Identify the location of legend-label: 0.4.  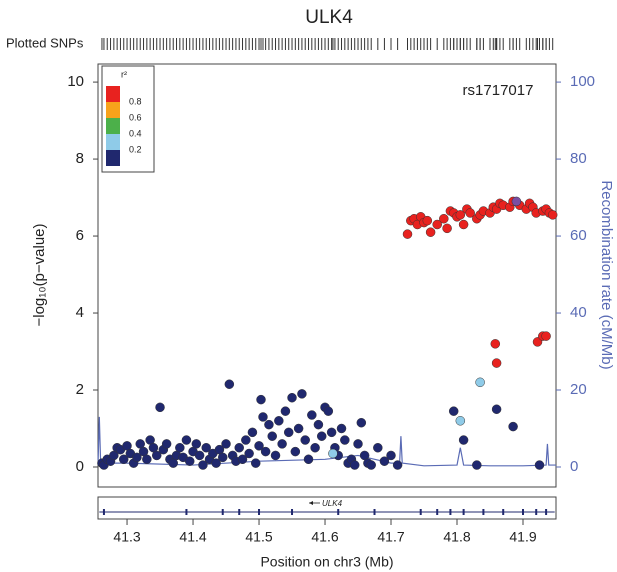
(135, 133).